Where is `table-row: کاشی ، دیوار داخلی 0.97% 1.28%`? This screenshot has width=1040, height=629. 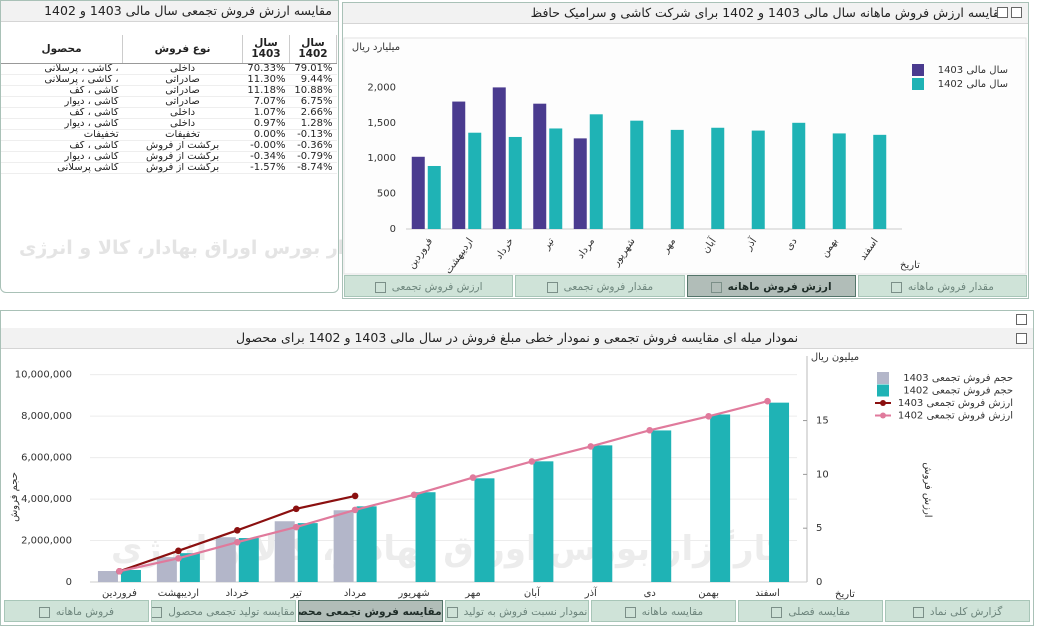 table-row: کاشی ، دیوار داخلی 0.97% 1.28% is located at coordinates (169, 124).